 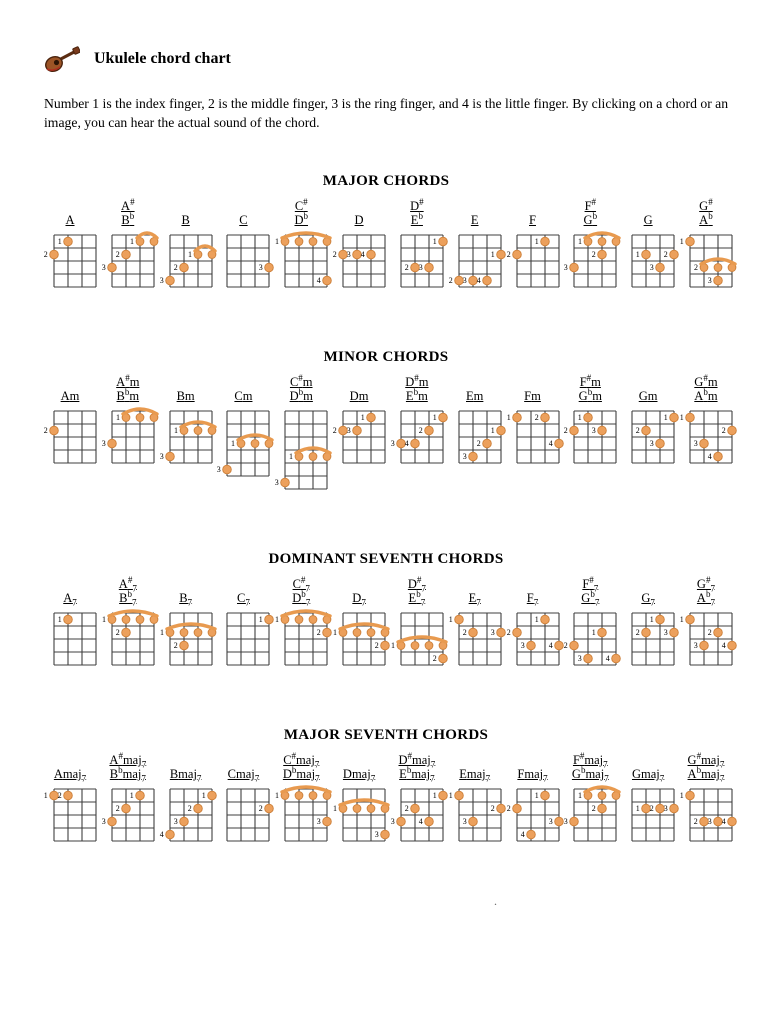 I want to click on chord-label-line: C#m, so click(x=301, y=380).